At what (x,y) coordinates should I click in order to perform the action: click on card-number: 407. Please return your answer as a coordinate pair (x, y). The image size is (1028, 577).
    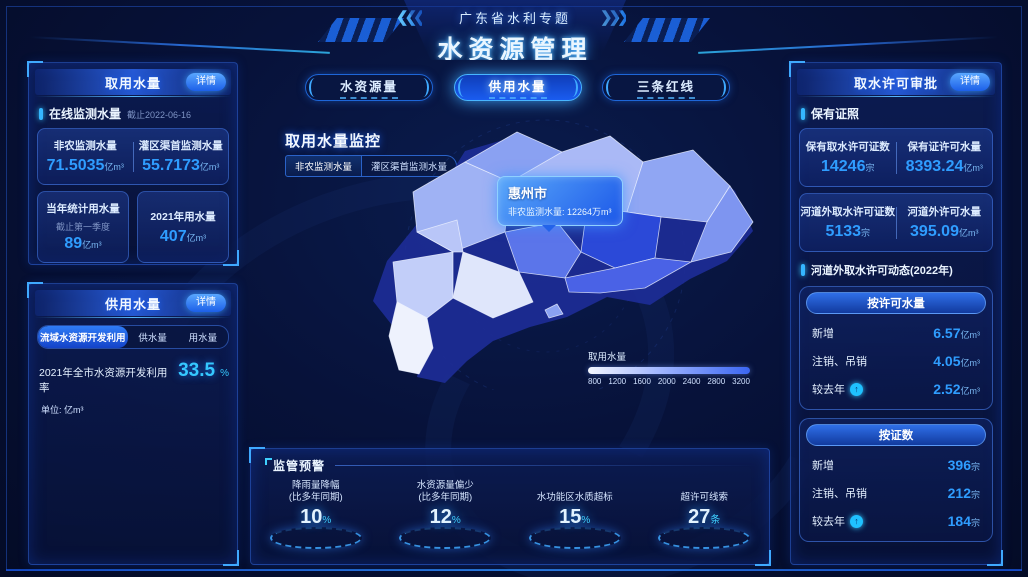
    Looking at the image, I should click on (173, 236).